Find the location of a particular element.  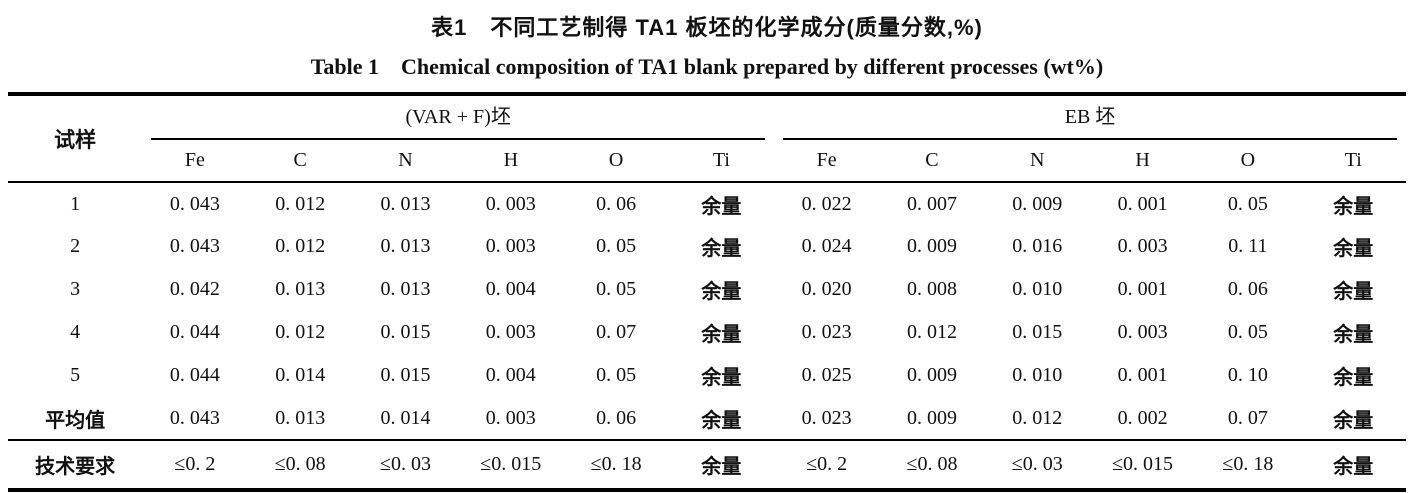

value-cell: 0. 024 is located at coordinates (826, 246).